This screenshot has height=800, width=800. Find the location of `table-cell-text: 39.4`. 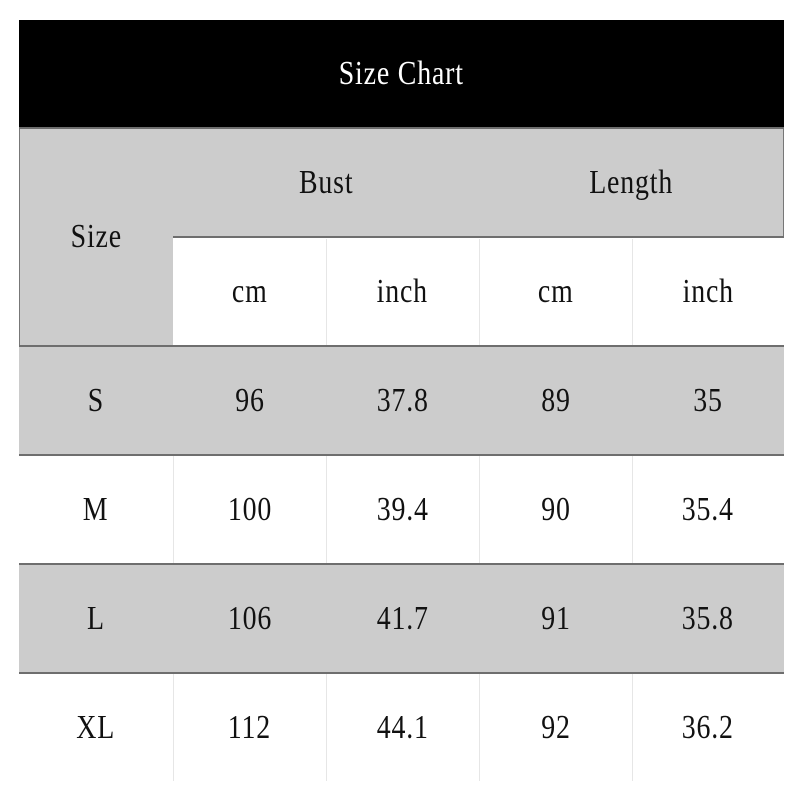

table-cell-text: 39.4 is located at coordinates (402, 509).